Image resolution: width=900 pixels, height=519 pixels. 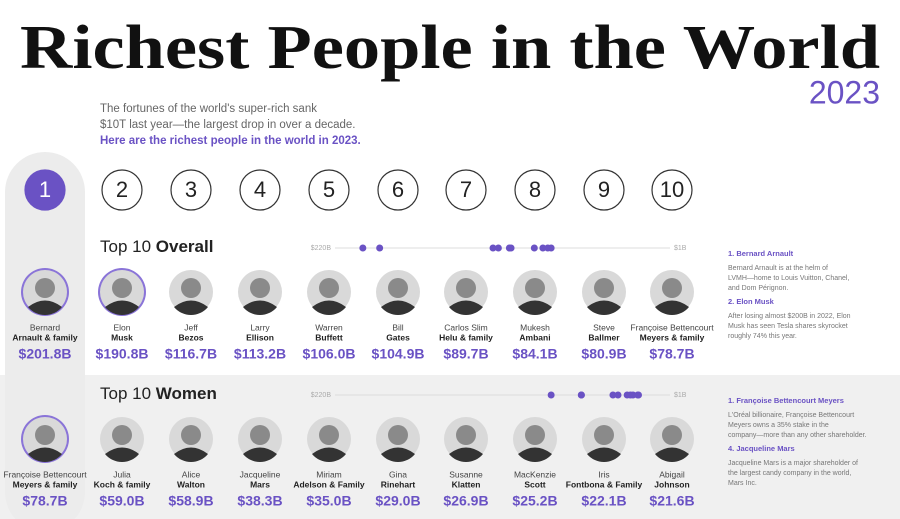 What do you see at coordinates (761, 253) in the screenshot?
I see `note-title: 1. Bernard Arnault` at bounding box center [761, 253].